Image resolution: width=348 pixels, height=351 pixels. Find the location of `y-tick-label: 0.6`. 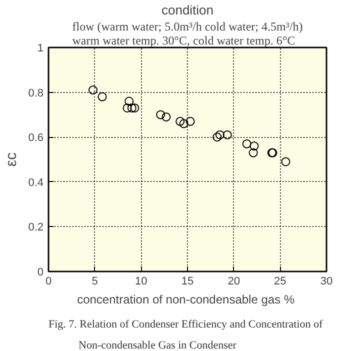

y-tick-label: 0.6 is located at coordinates (36, 138).